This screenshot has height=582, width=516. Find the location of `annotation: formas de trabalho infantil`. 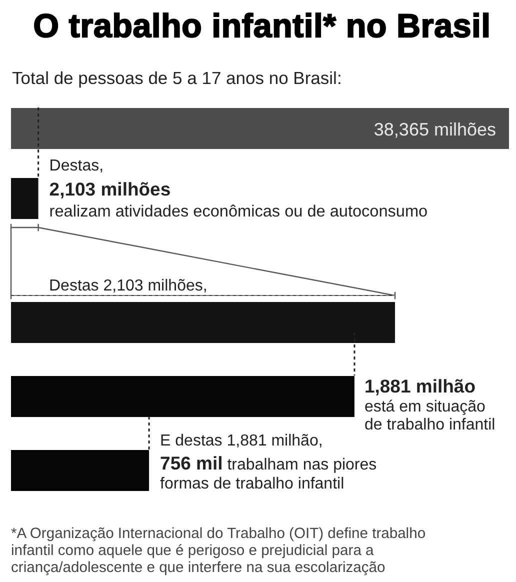

annotation: formas de trabalho infantil is located at coordinates (252, 484).